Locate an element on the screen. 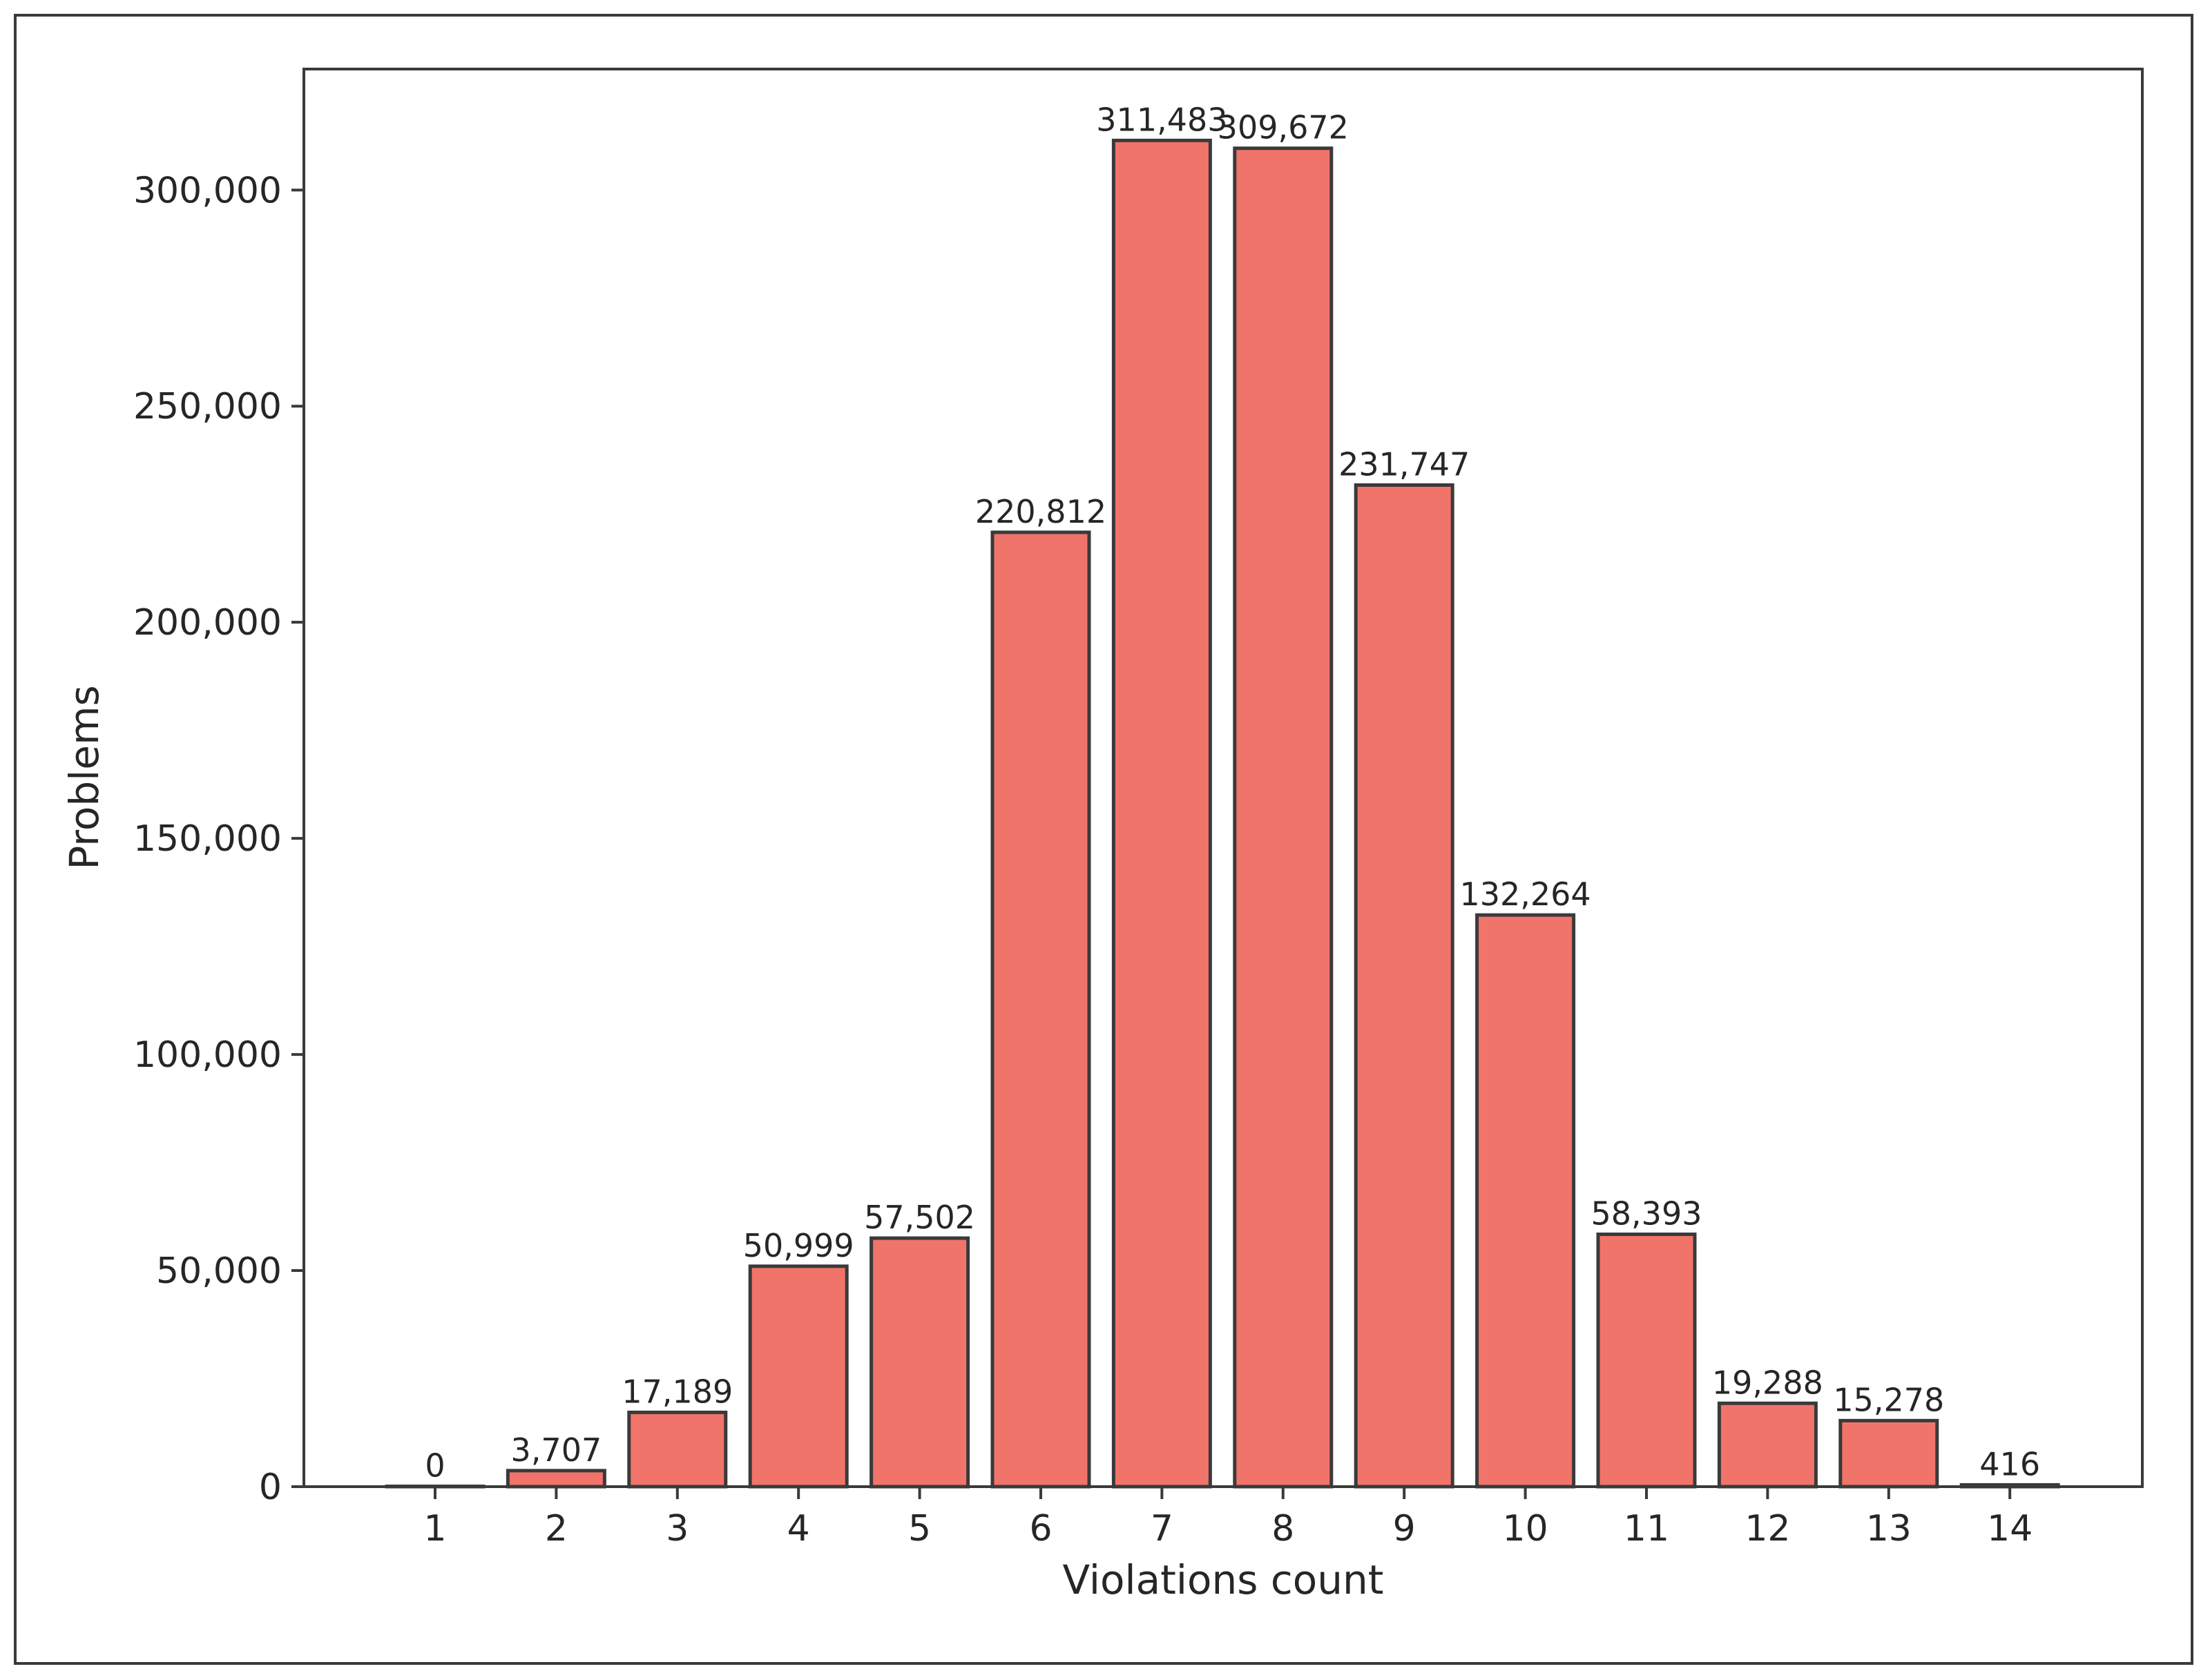  x-tick-label: 4 is located at coordinates (798, 1528).